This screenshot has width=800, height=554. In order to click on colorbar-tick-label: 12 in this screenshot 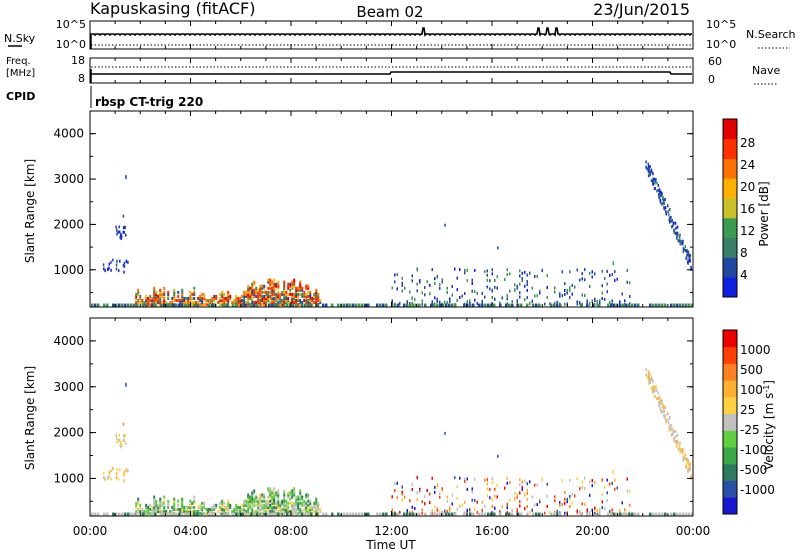, I will do `click(747, 231)`.